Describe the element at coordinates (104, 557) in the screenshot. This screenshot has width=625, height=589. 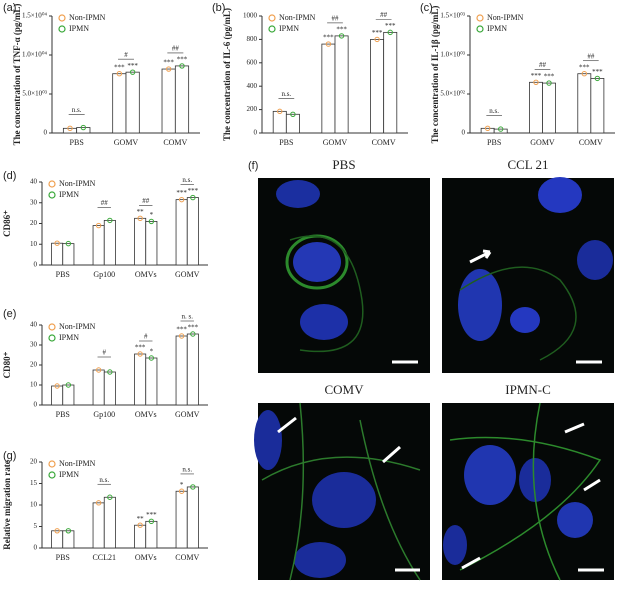
I see `x-tick-label: CCL21` at that location.